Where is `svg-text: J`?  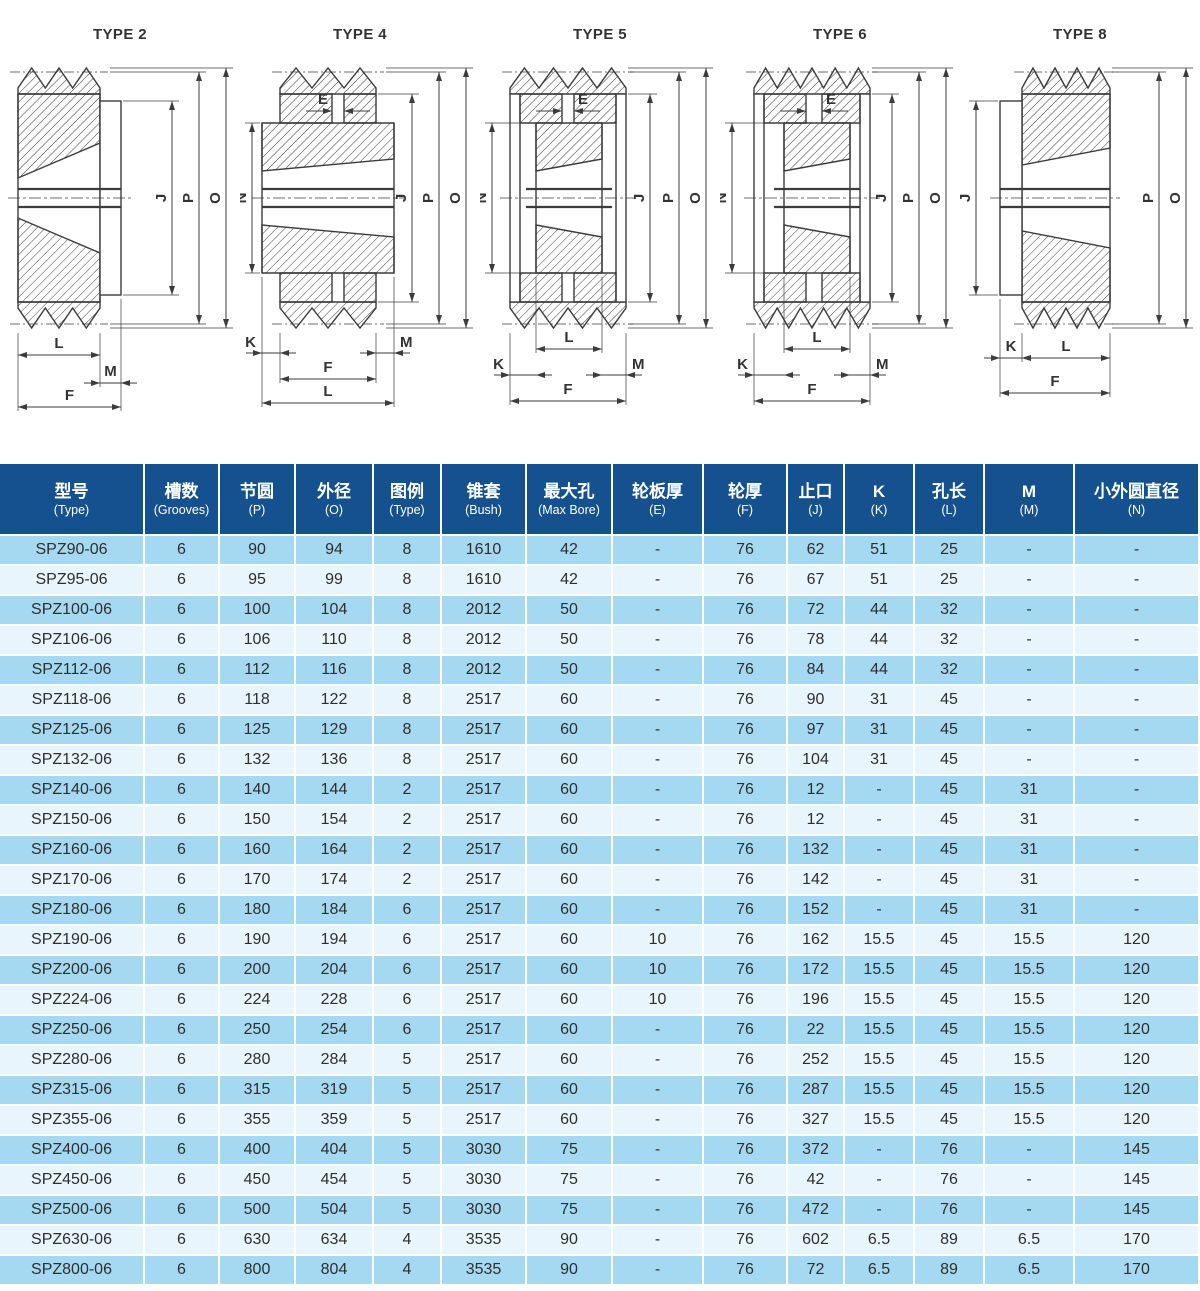 svg-text: J is located at coordinates (881, 198).